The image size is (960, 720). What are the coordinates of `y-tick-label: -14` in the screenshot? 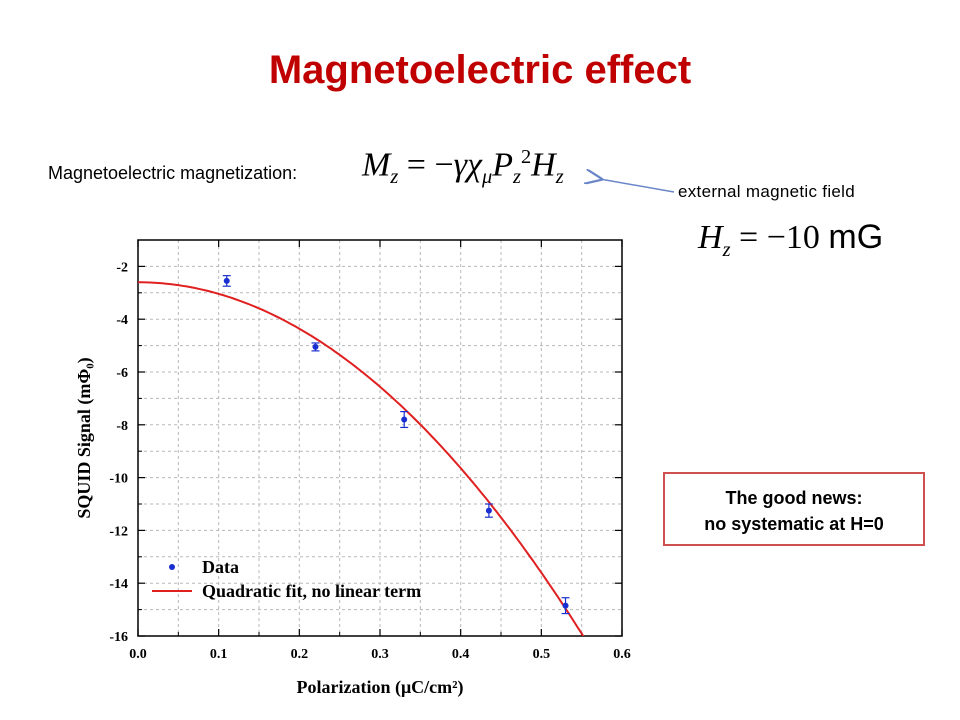 It's located at (118, 584).